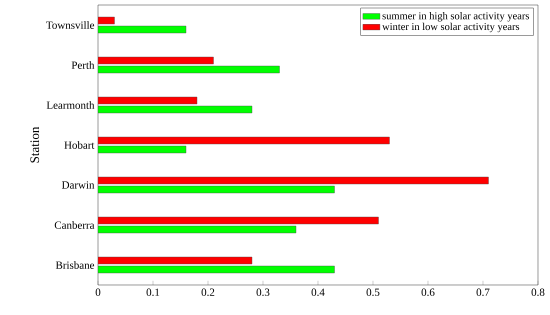 This screenshot has height=315, width=550. What do you see at coordinates (428, 292) in the screenshot?
I see `x-tick-label: 0.6` at bounding box center [428, 292].